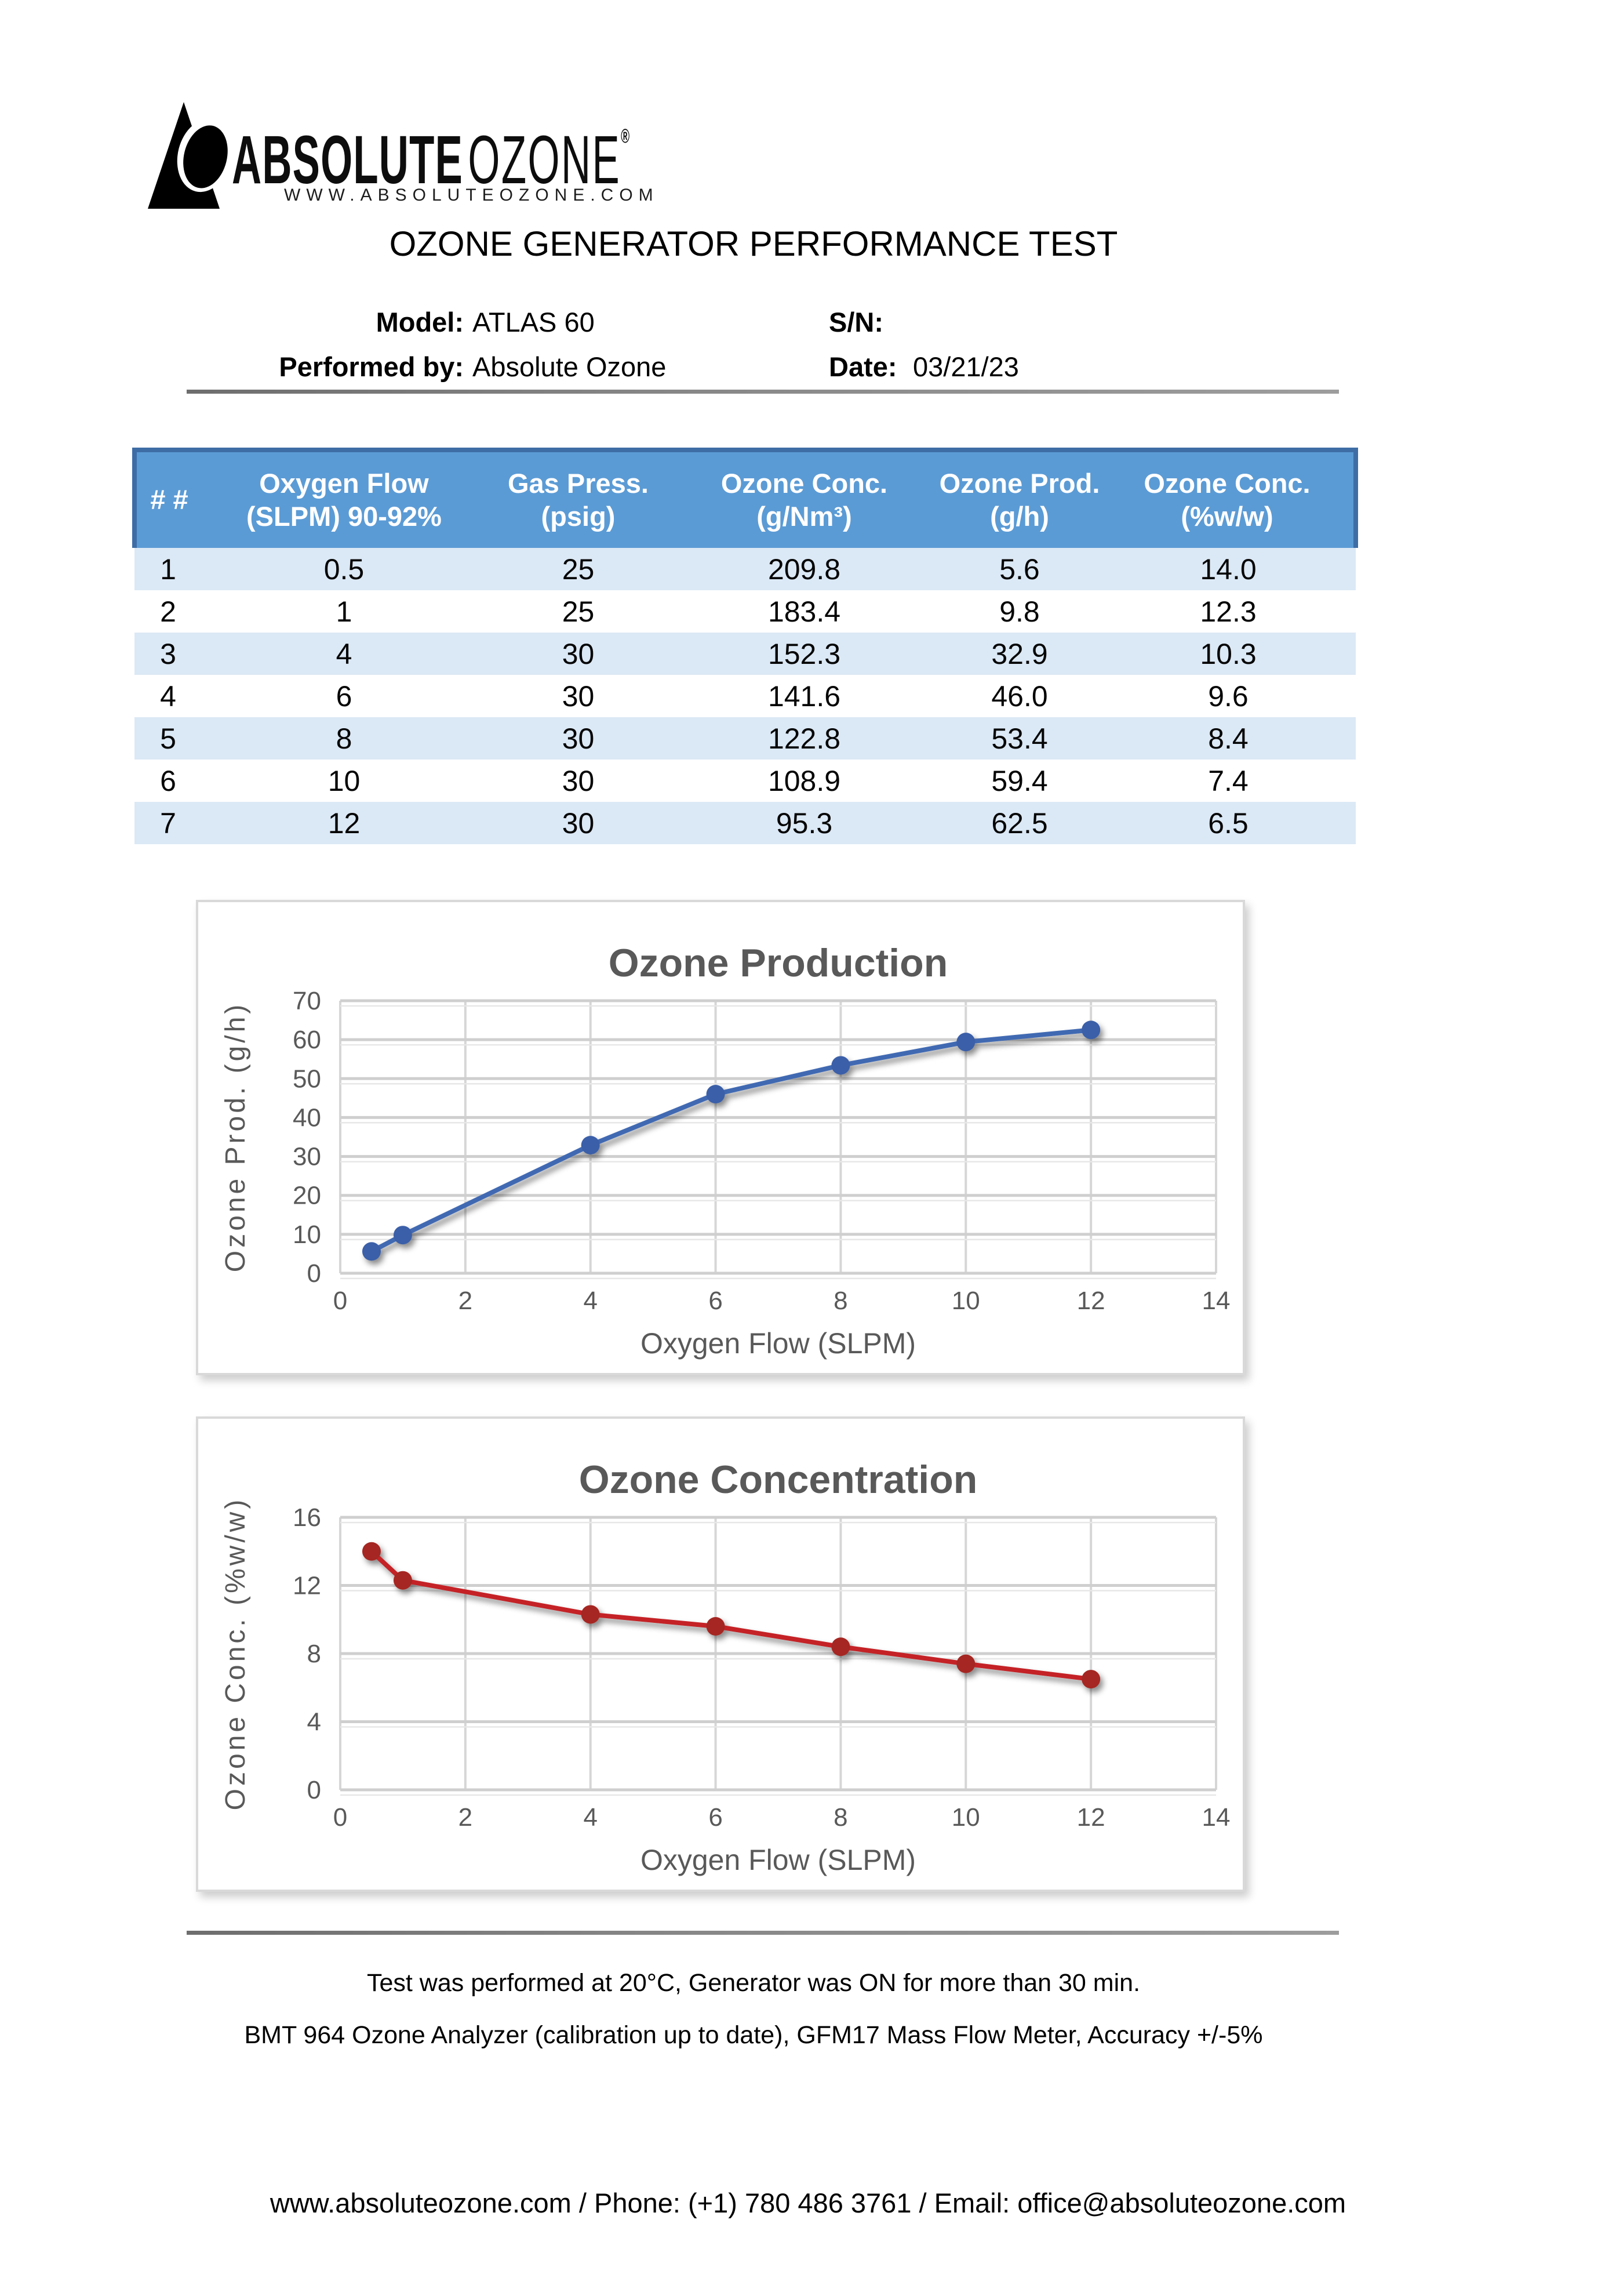  Describe the element at coordinates (1228, 696) in the screenshot. I see `table-cell: 9.6` at that location.